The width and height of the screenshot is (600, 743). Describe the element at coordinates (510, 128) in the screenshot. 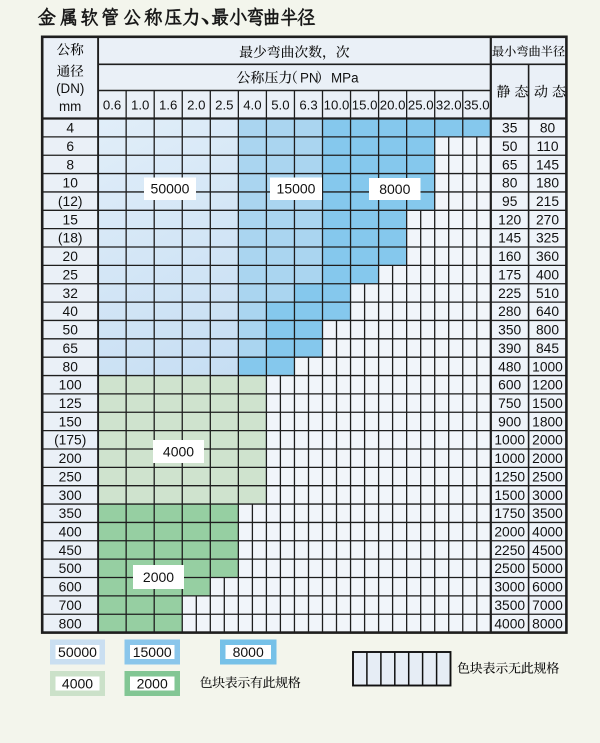

I see `svg-text: 35` at that location.